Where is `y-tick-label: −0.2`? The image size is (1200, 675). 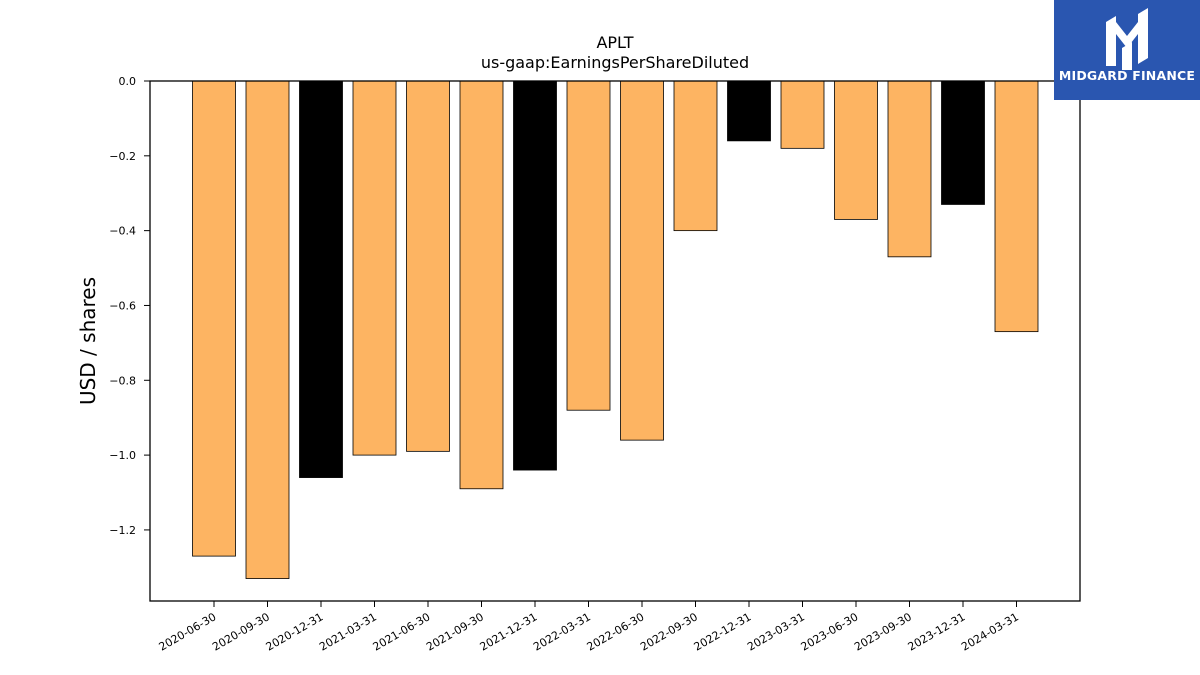
y-tick-label: −0.2 is located at coordinates (122, 156).